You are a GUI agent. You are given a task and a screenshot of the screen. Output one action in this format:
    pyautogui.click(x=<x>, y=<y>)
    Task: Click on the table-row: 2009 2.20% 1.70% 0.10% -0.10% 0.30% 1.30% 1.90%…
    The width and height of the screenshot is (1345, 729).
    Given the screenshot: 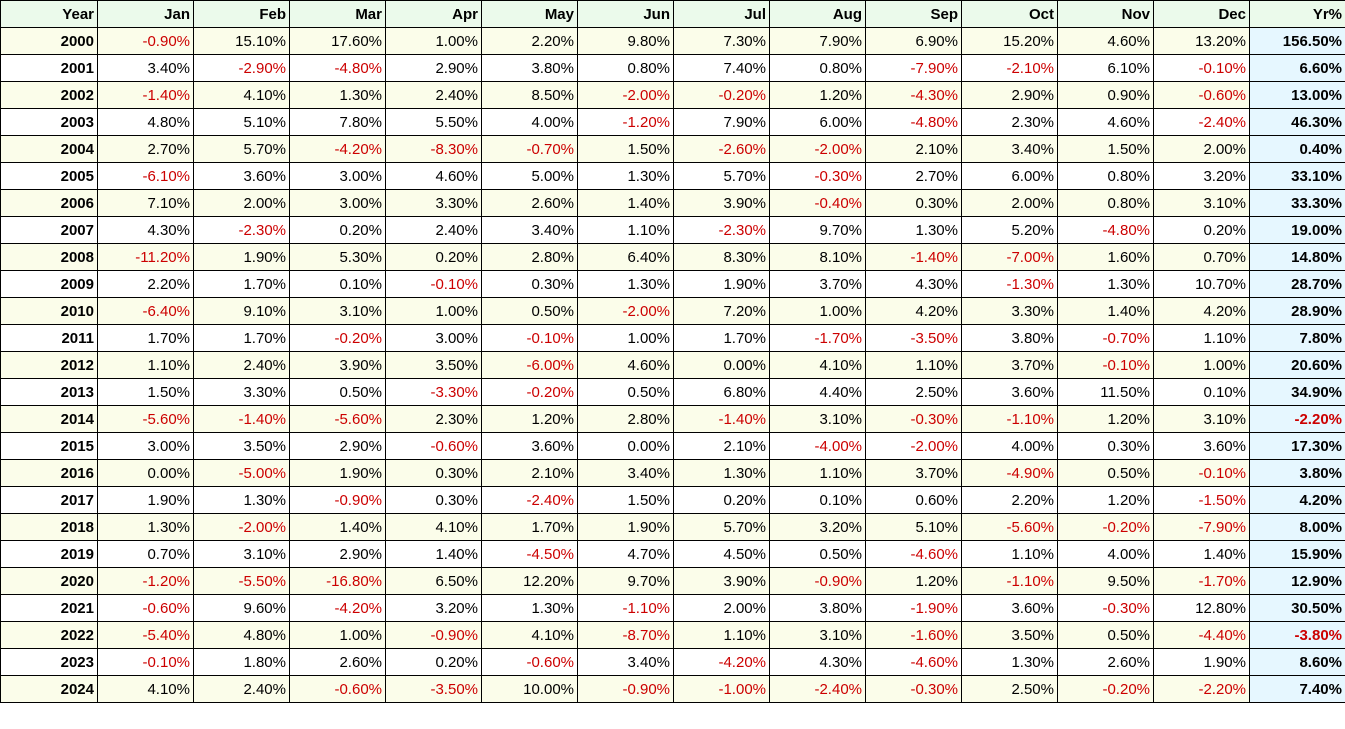 What is the action you would take?
    pyautogui.click(x=672, y=284)
    